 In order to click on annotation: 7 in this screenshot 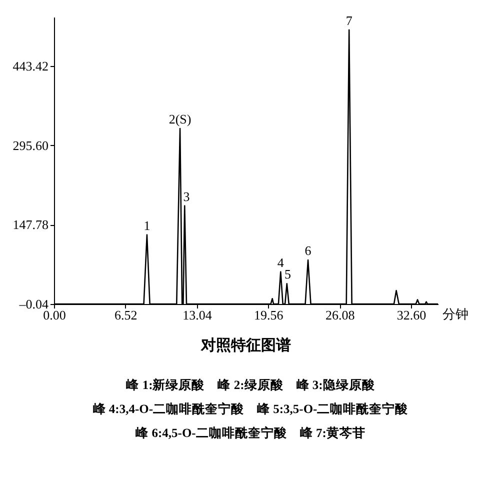, I will do `click(349, 20)`.